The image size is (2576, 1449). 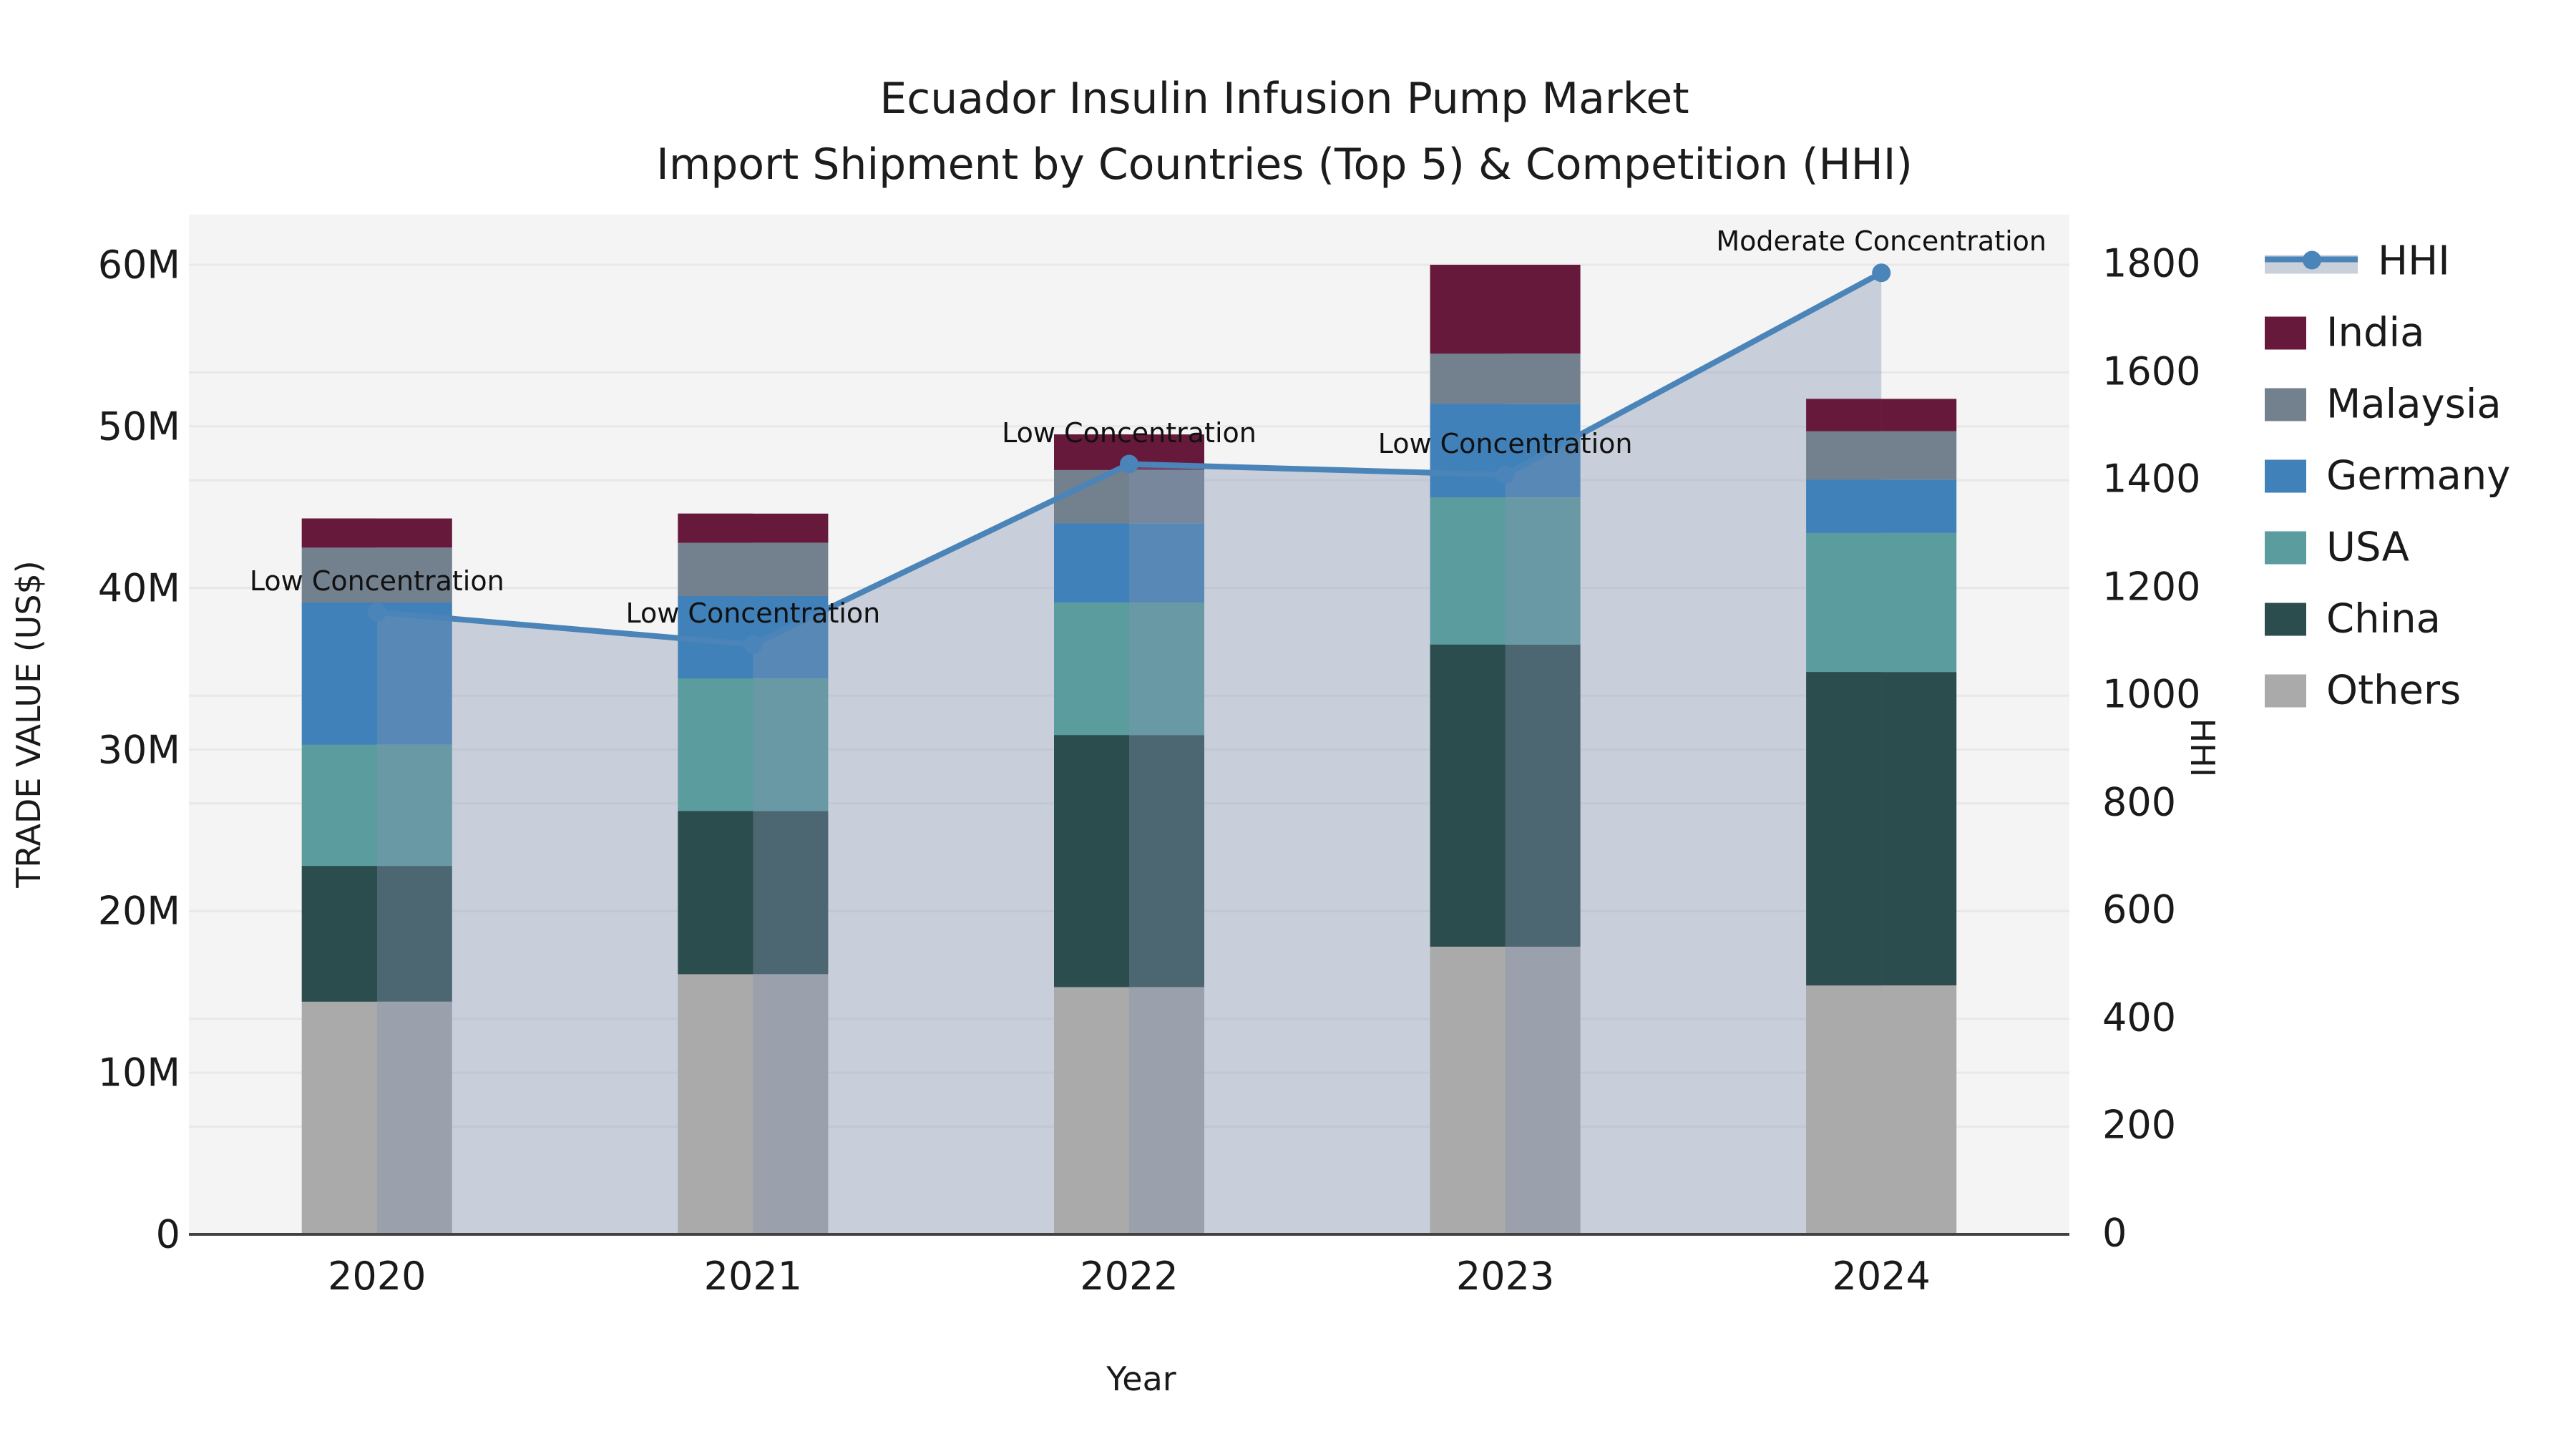 I want to click on legend-item-malaysia: Malaysia, so click(x=2383, y=404).